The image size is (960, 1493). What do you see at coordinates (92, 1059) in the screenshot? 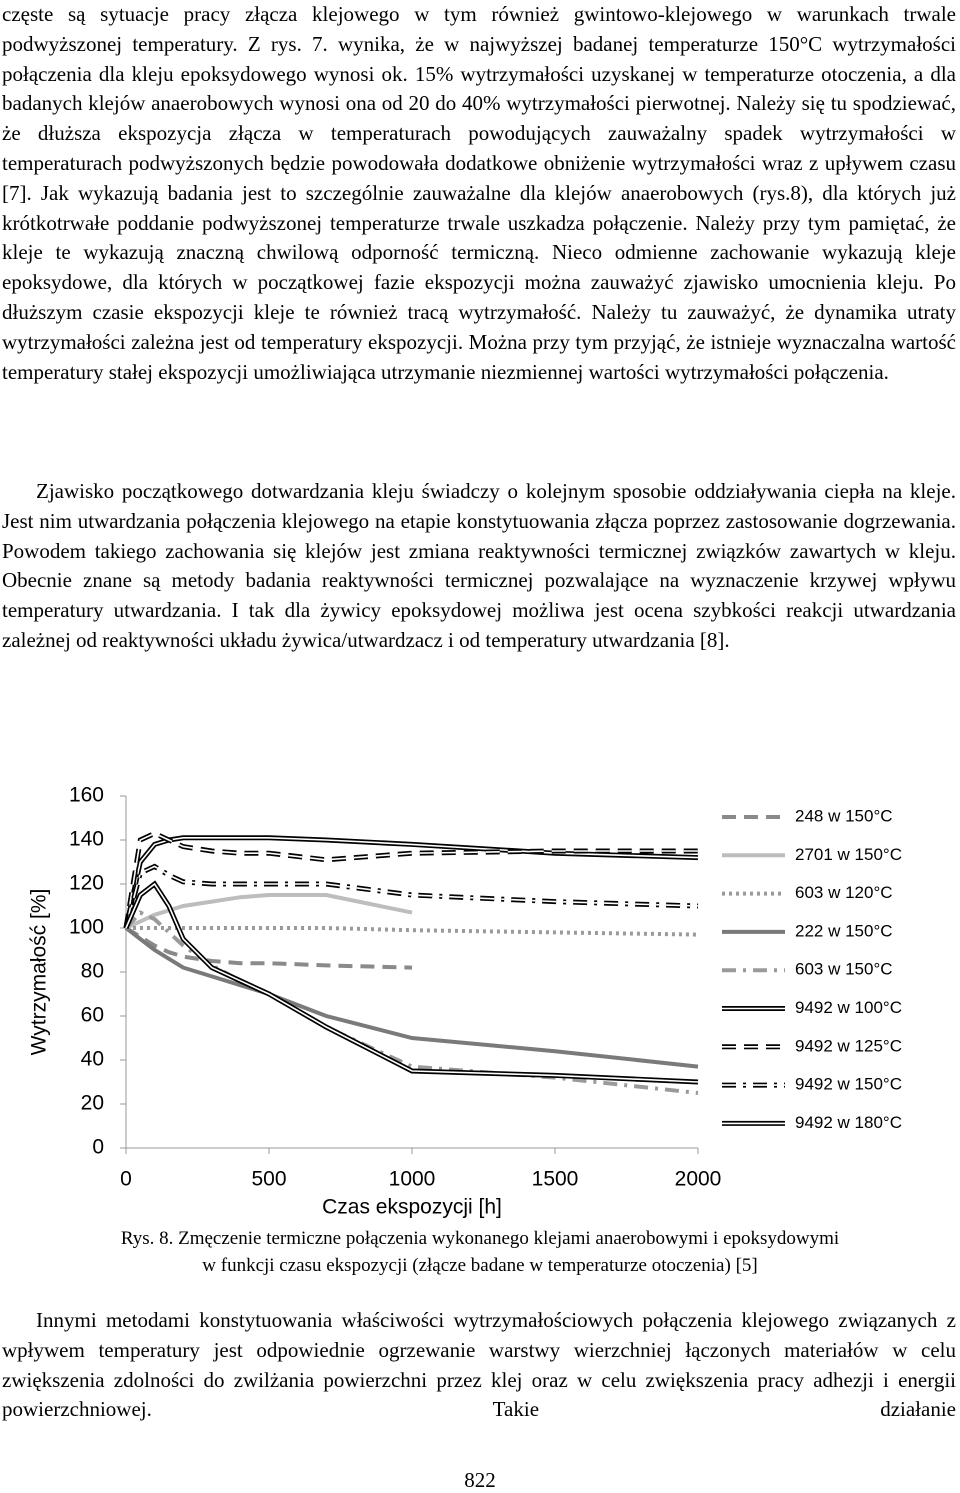
I see `y-tick-label: 40` at bounding box center [92, 1059].